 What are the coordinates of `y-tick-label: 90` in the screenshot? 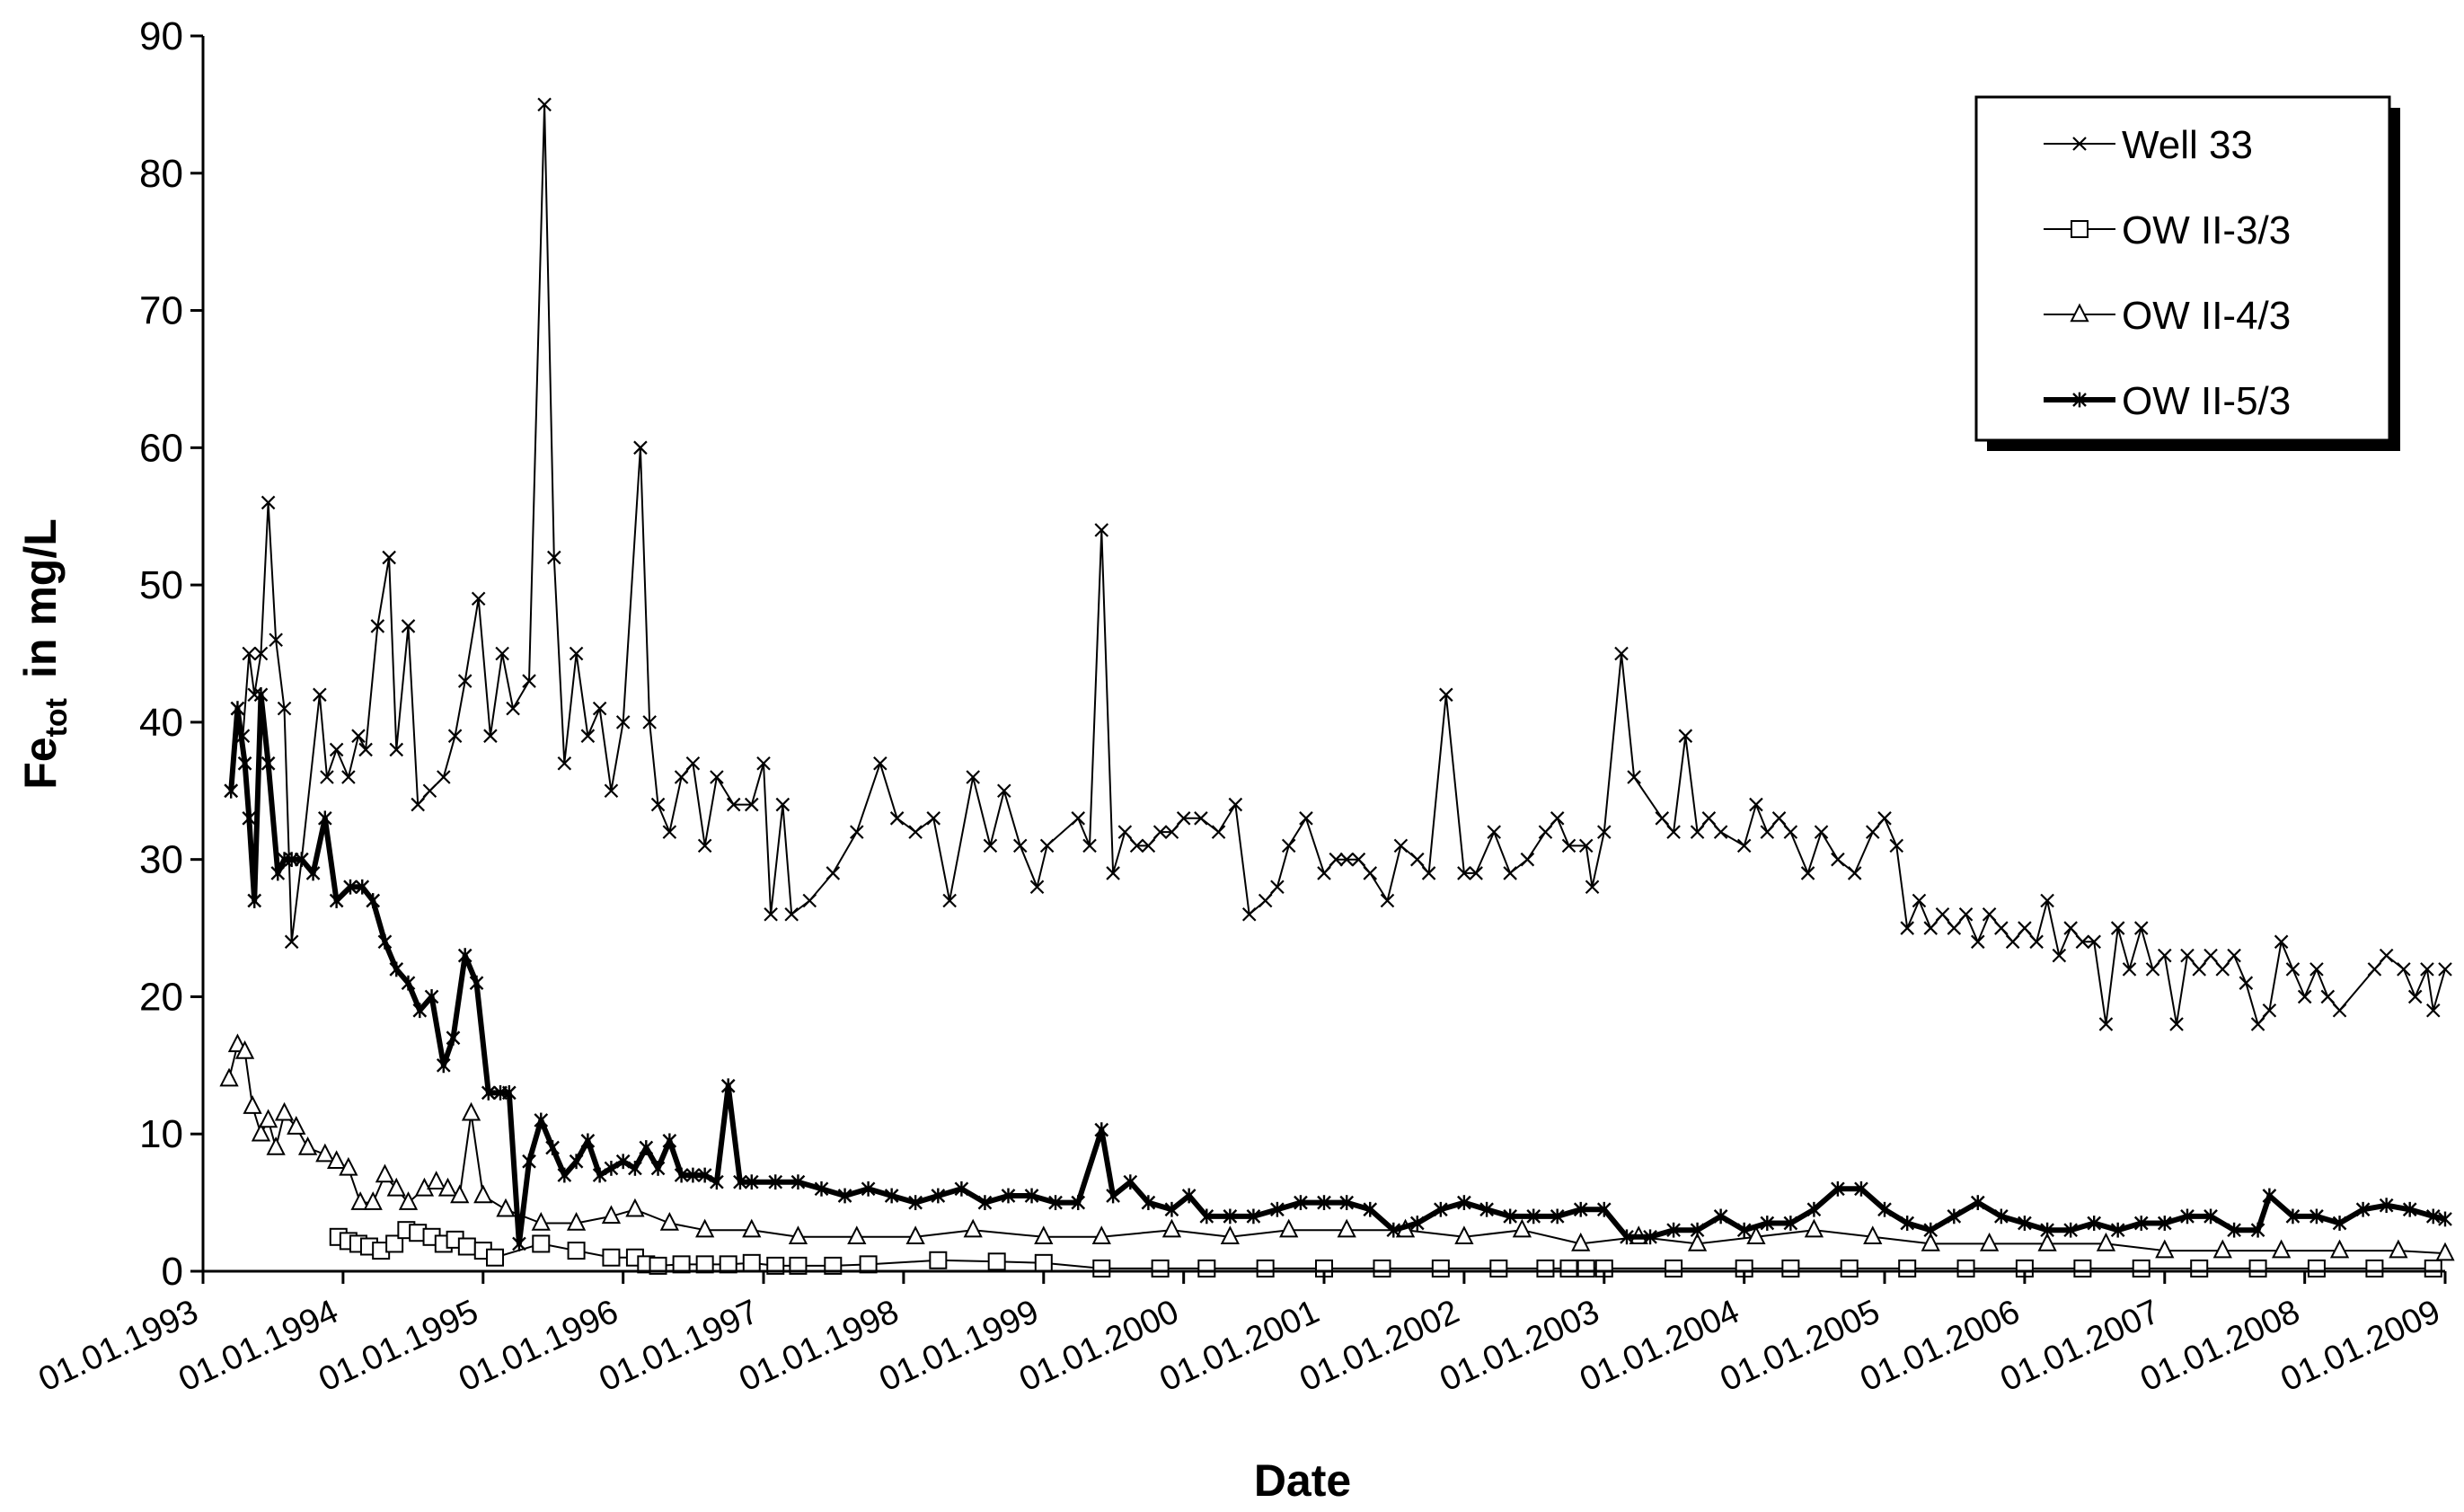 It's located at (161, 36).